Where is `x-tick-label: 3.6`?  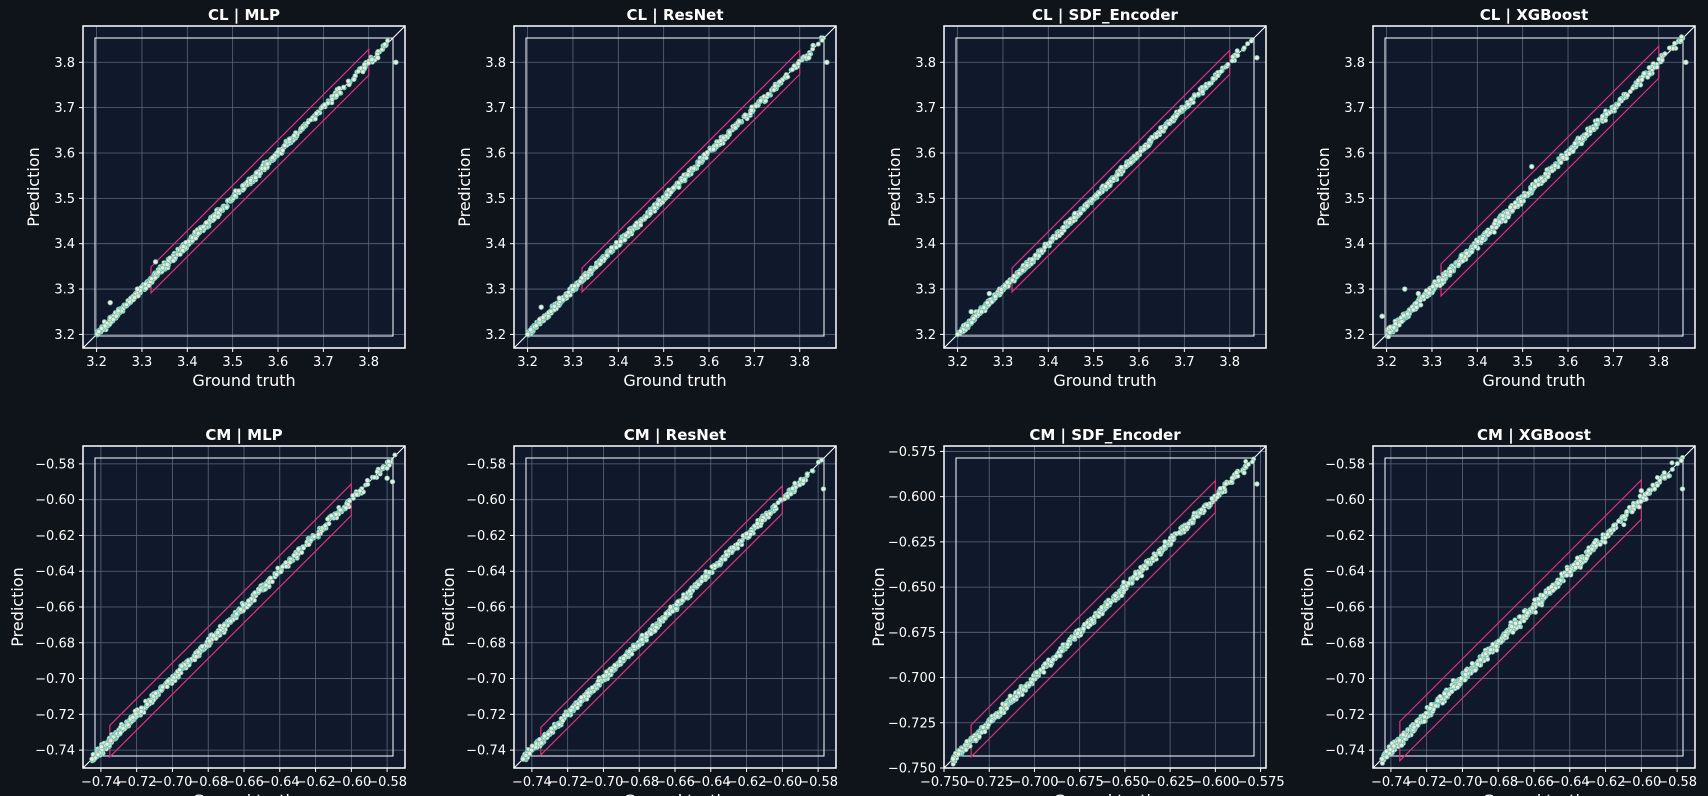 x-tick-label: 3.6 is located at coordinates (278, 362).